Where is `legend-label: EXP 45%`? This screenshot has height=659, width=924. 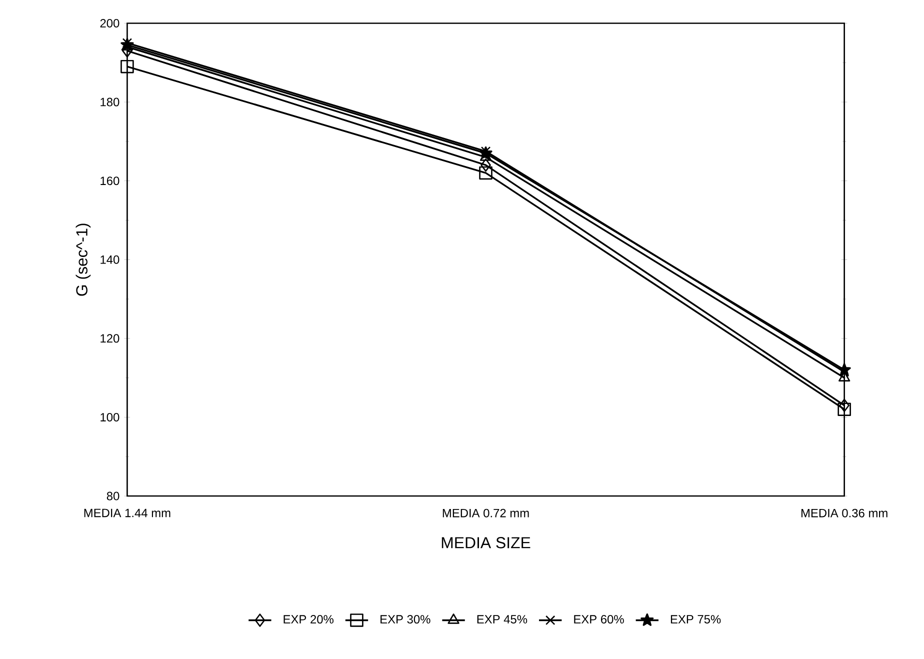 legend-label: EXP 45% is located at coordinates (502, 619).